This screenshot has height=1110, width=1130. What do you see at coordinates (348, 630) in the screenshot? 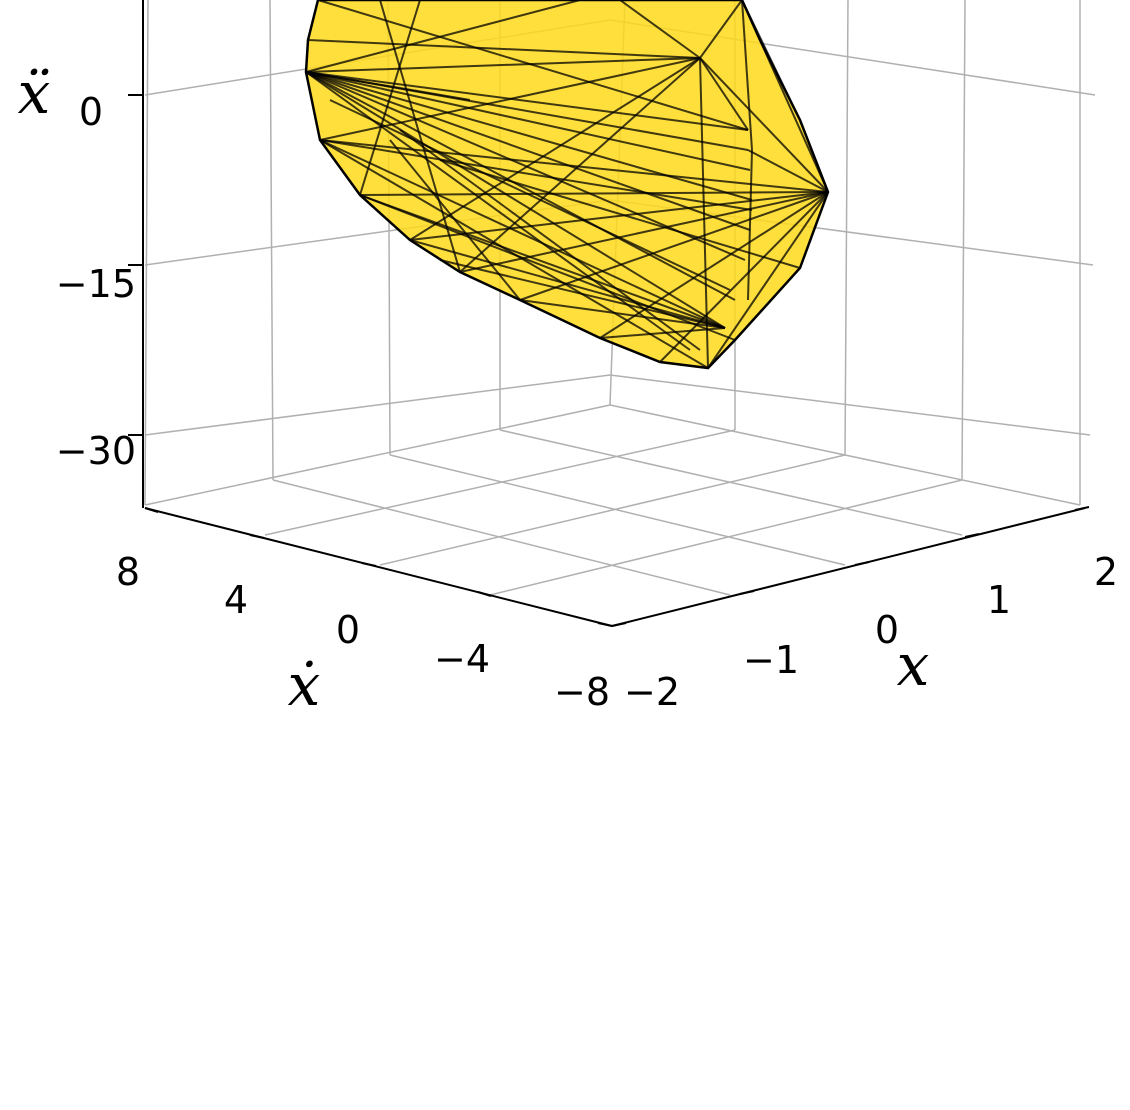
I see `xdot-tick-label: 0` at bounding box center [348, 630].